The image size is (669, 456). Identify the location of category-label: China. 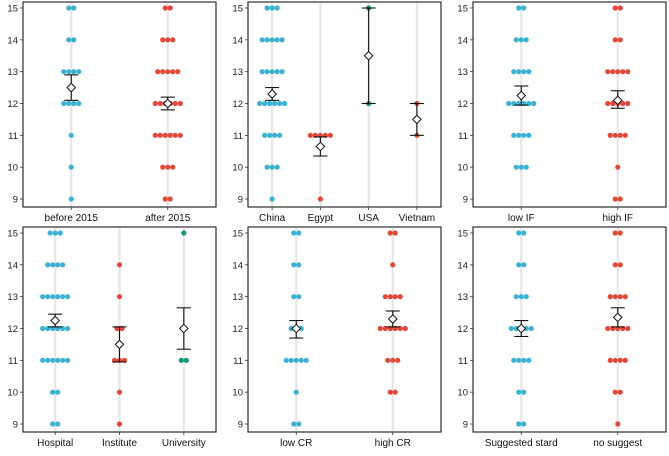
(272, 218).